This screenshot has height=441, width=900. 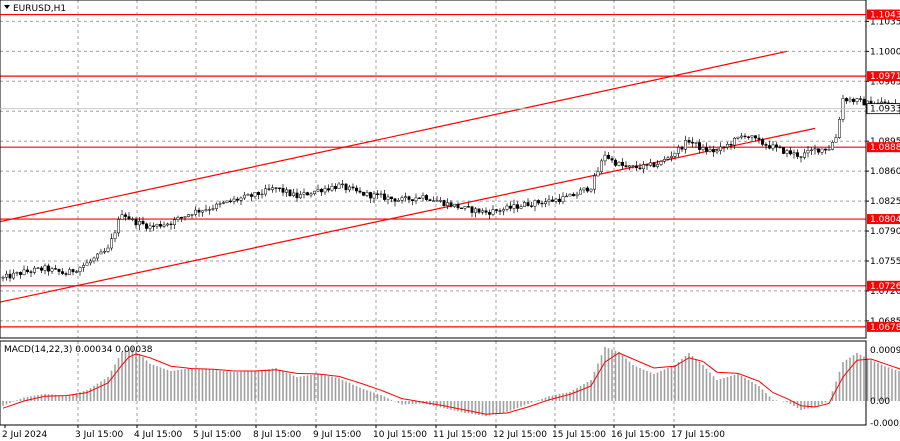 I want to click on symbol-header: EURUSD,H1, so click(x=35, y=9).